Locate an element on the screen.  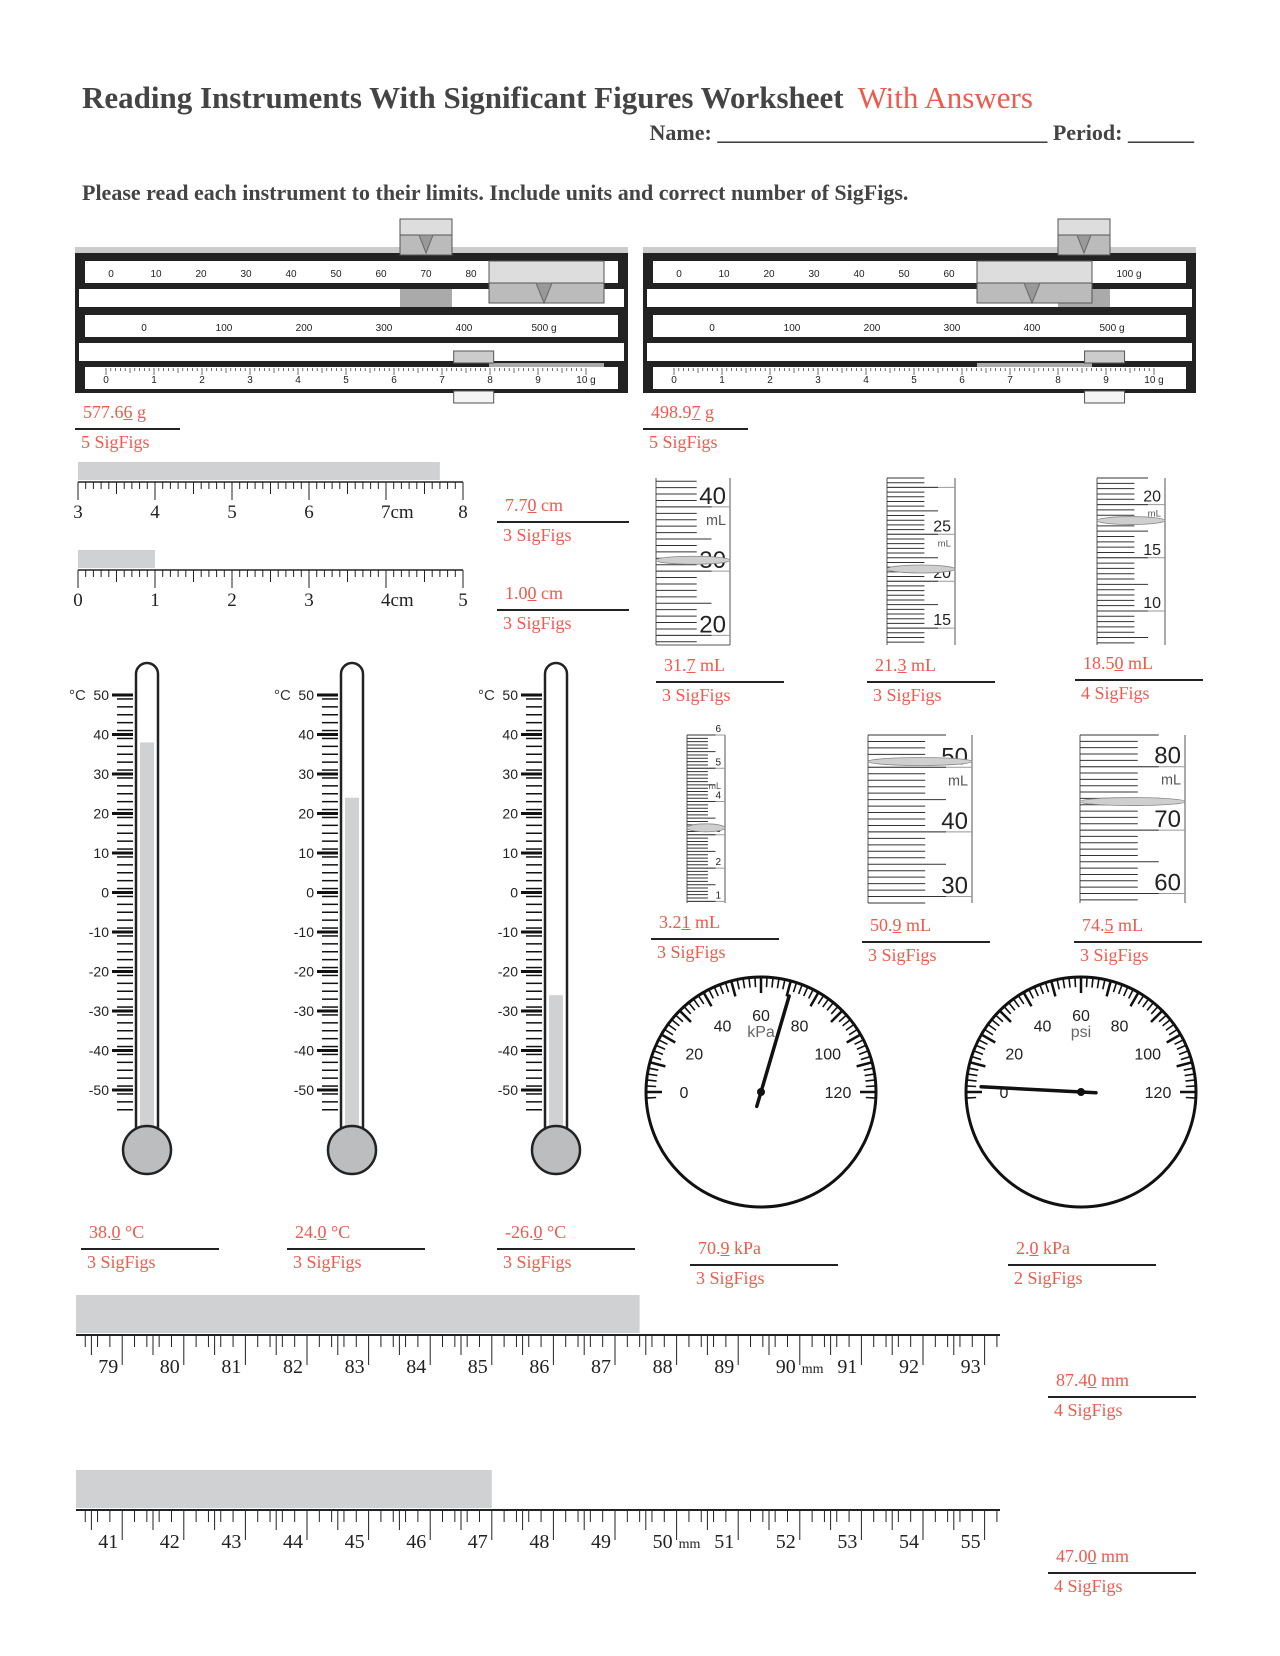
beam-scale-strip is located at coordinates (351, 326).